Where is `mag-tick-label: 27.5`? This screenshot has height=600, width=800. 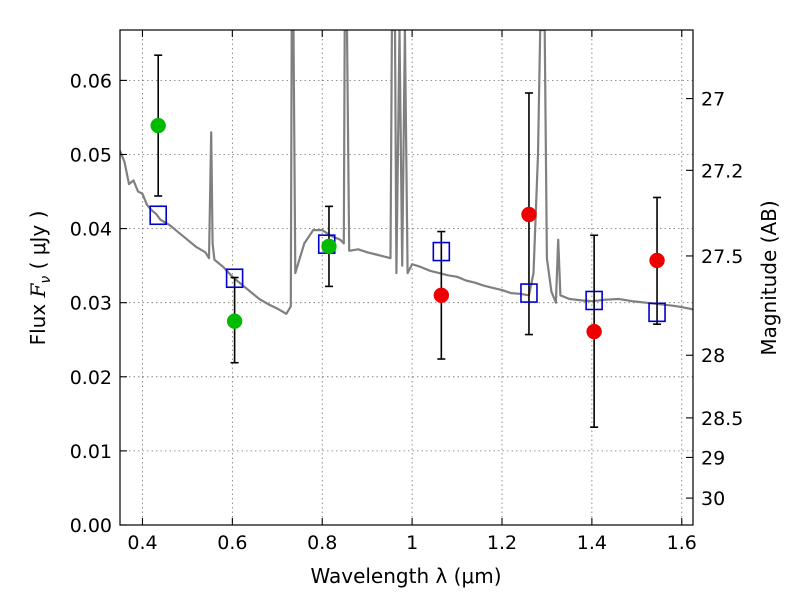
mag-tick-label: 27.5 is located at coordinates (722, 257).